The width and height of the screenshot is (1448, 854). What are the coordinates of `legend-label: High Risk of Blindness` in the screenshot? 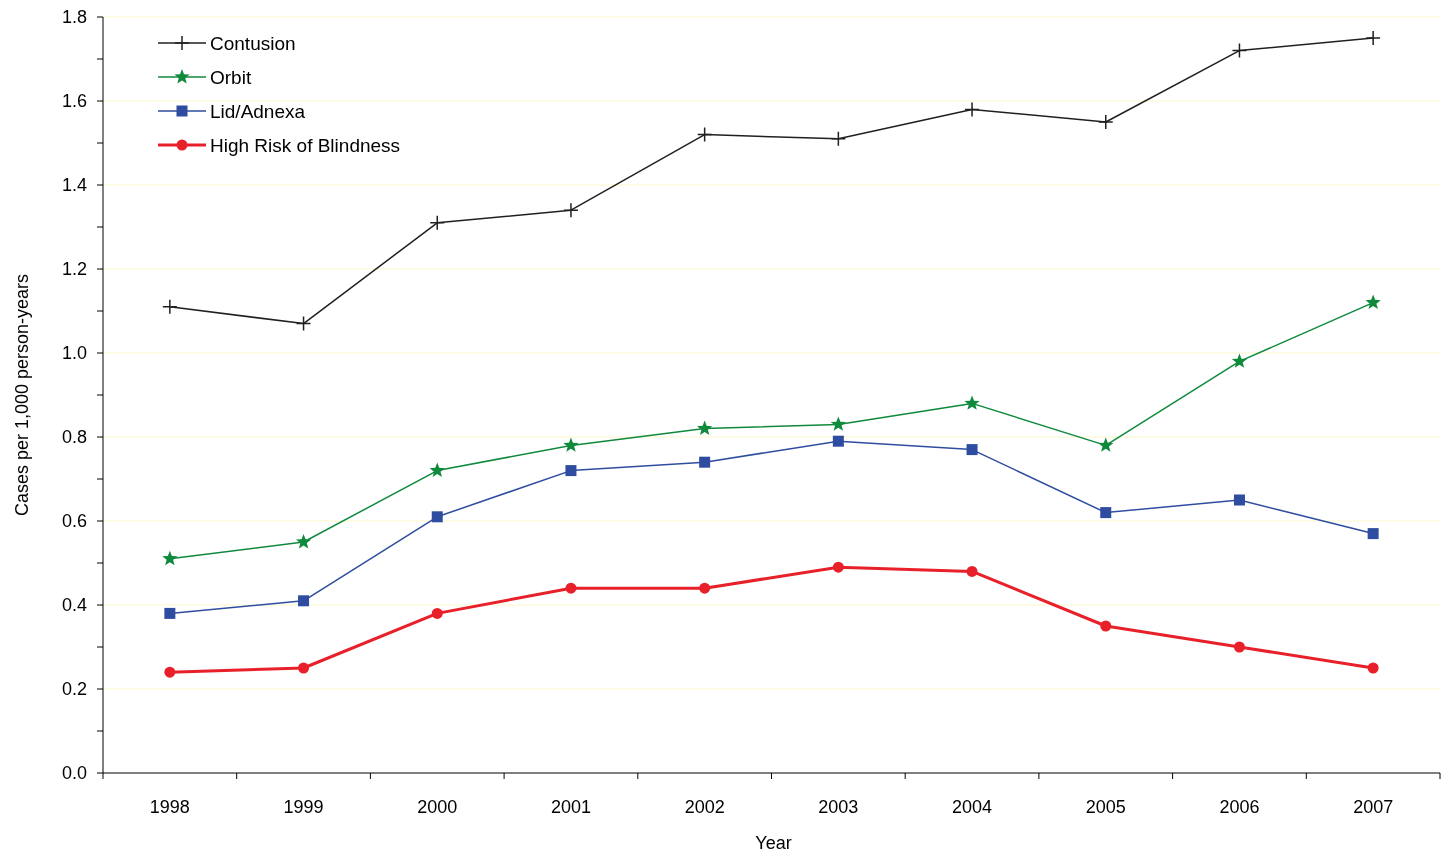 It's located at (305, 145).